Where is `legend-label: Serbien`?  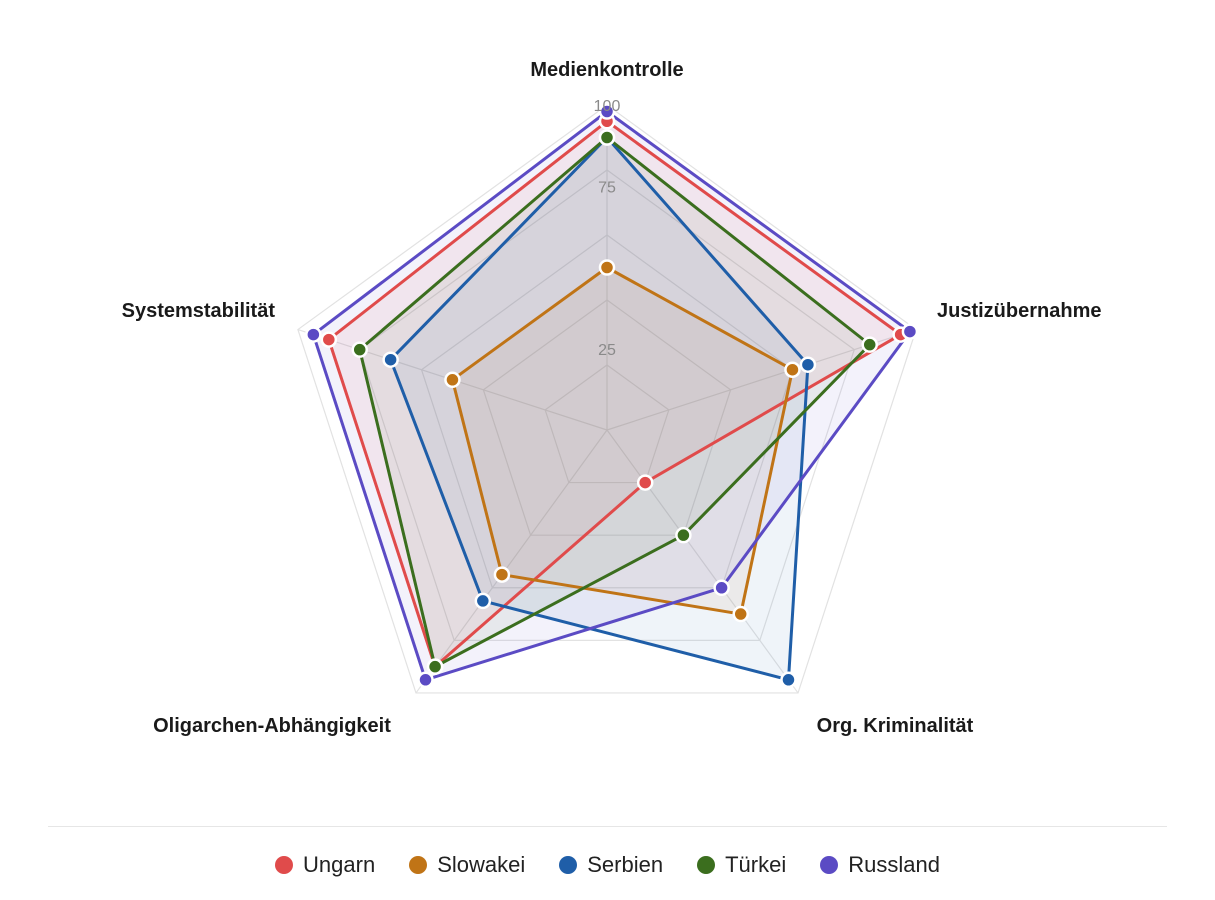
legend-label: Serbien is located at coordinates (625, 864).